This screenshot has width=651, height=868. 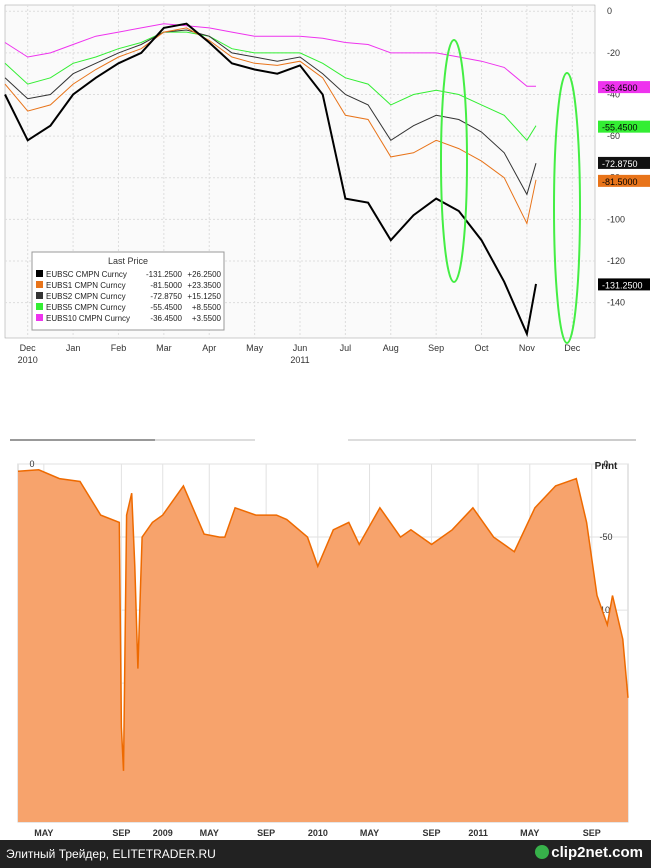 I want to click on top-x-tick-label: May, so click(x=255, y=348).